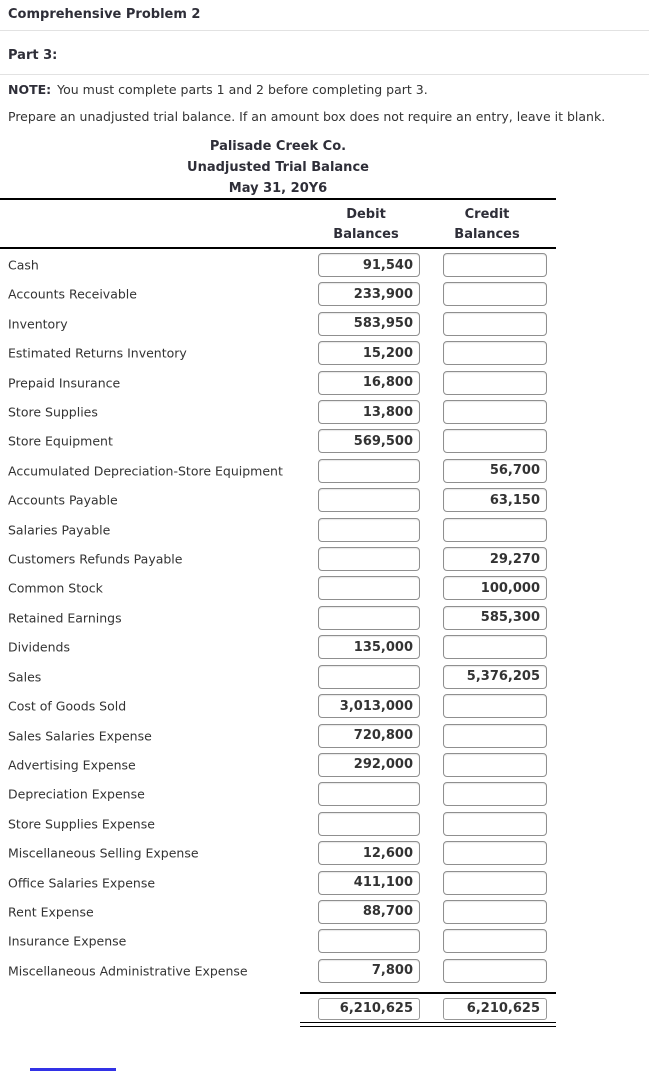  Describe the element at coordinates (67, 706) in the screenshot. I see `account-label: Cost of Goods Sold` at that location.